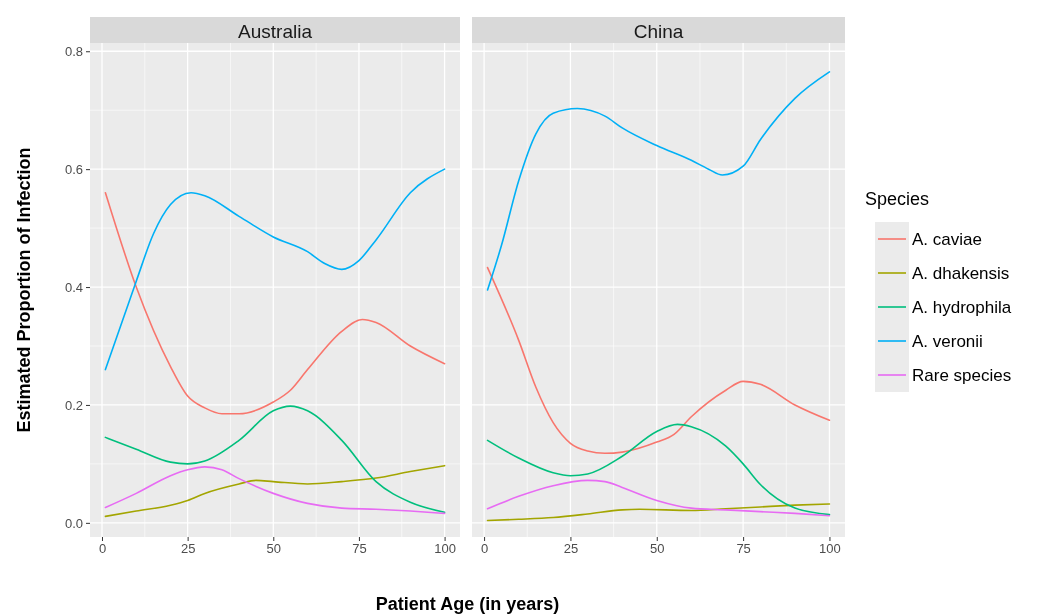 This screenshot has width=1045, height=615. What do you see at coordinates (962, 375) in the screenshot?
I see `legend-label: Rare species` at bounding box center [962, 375].